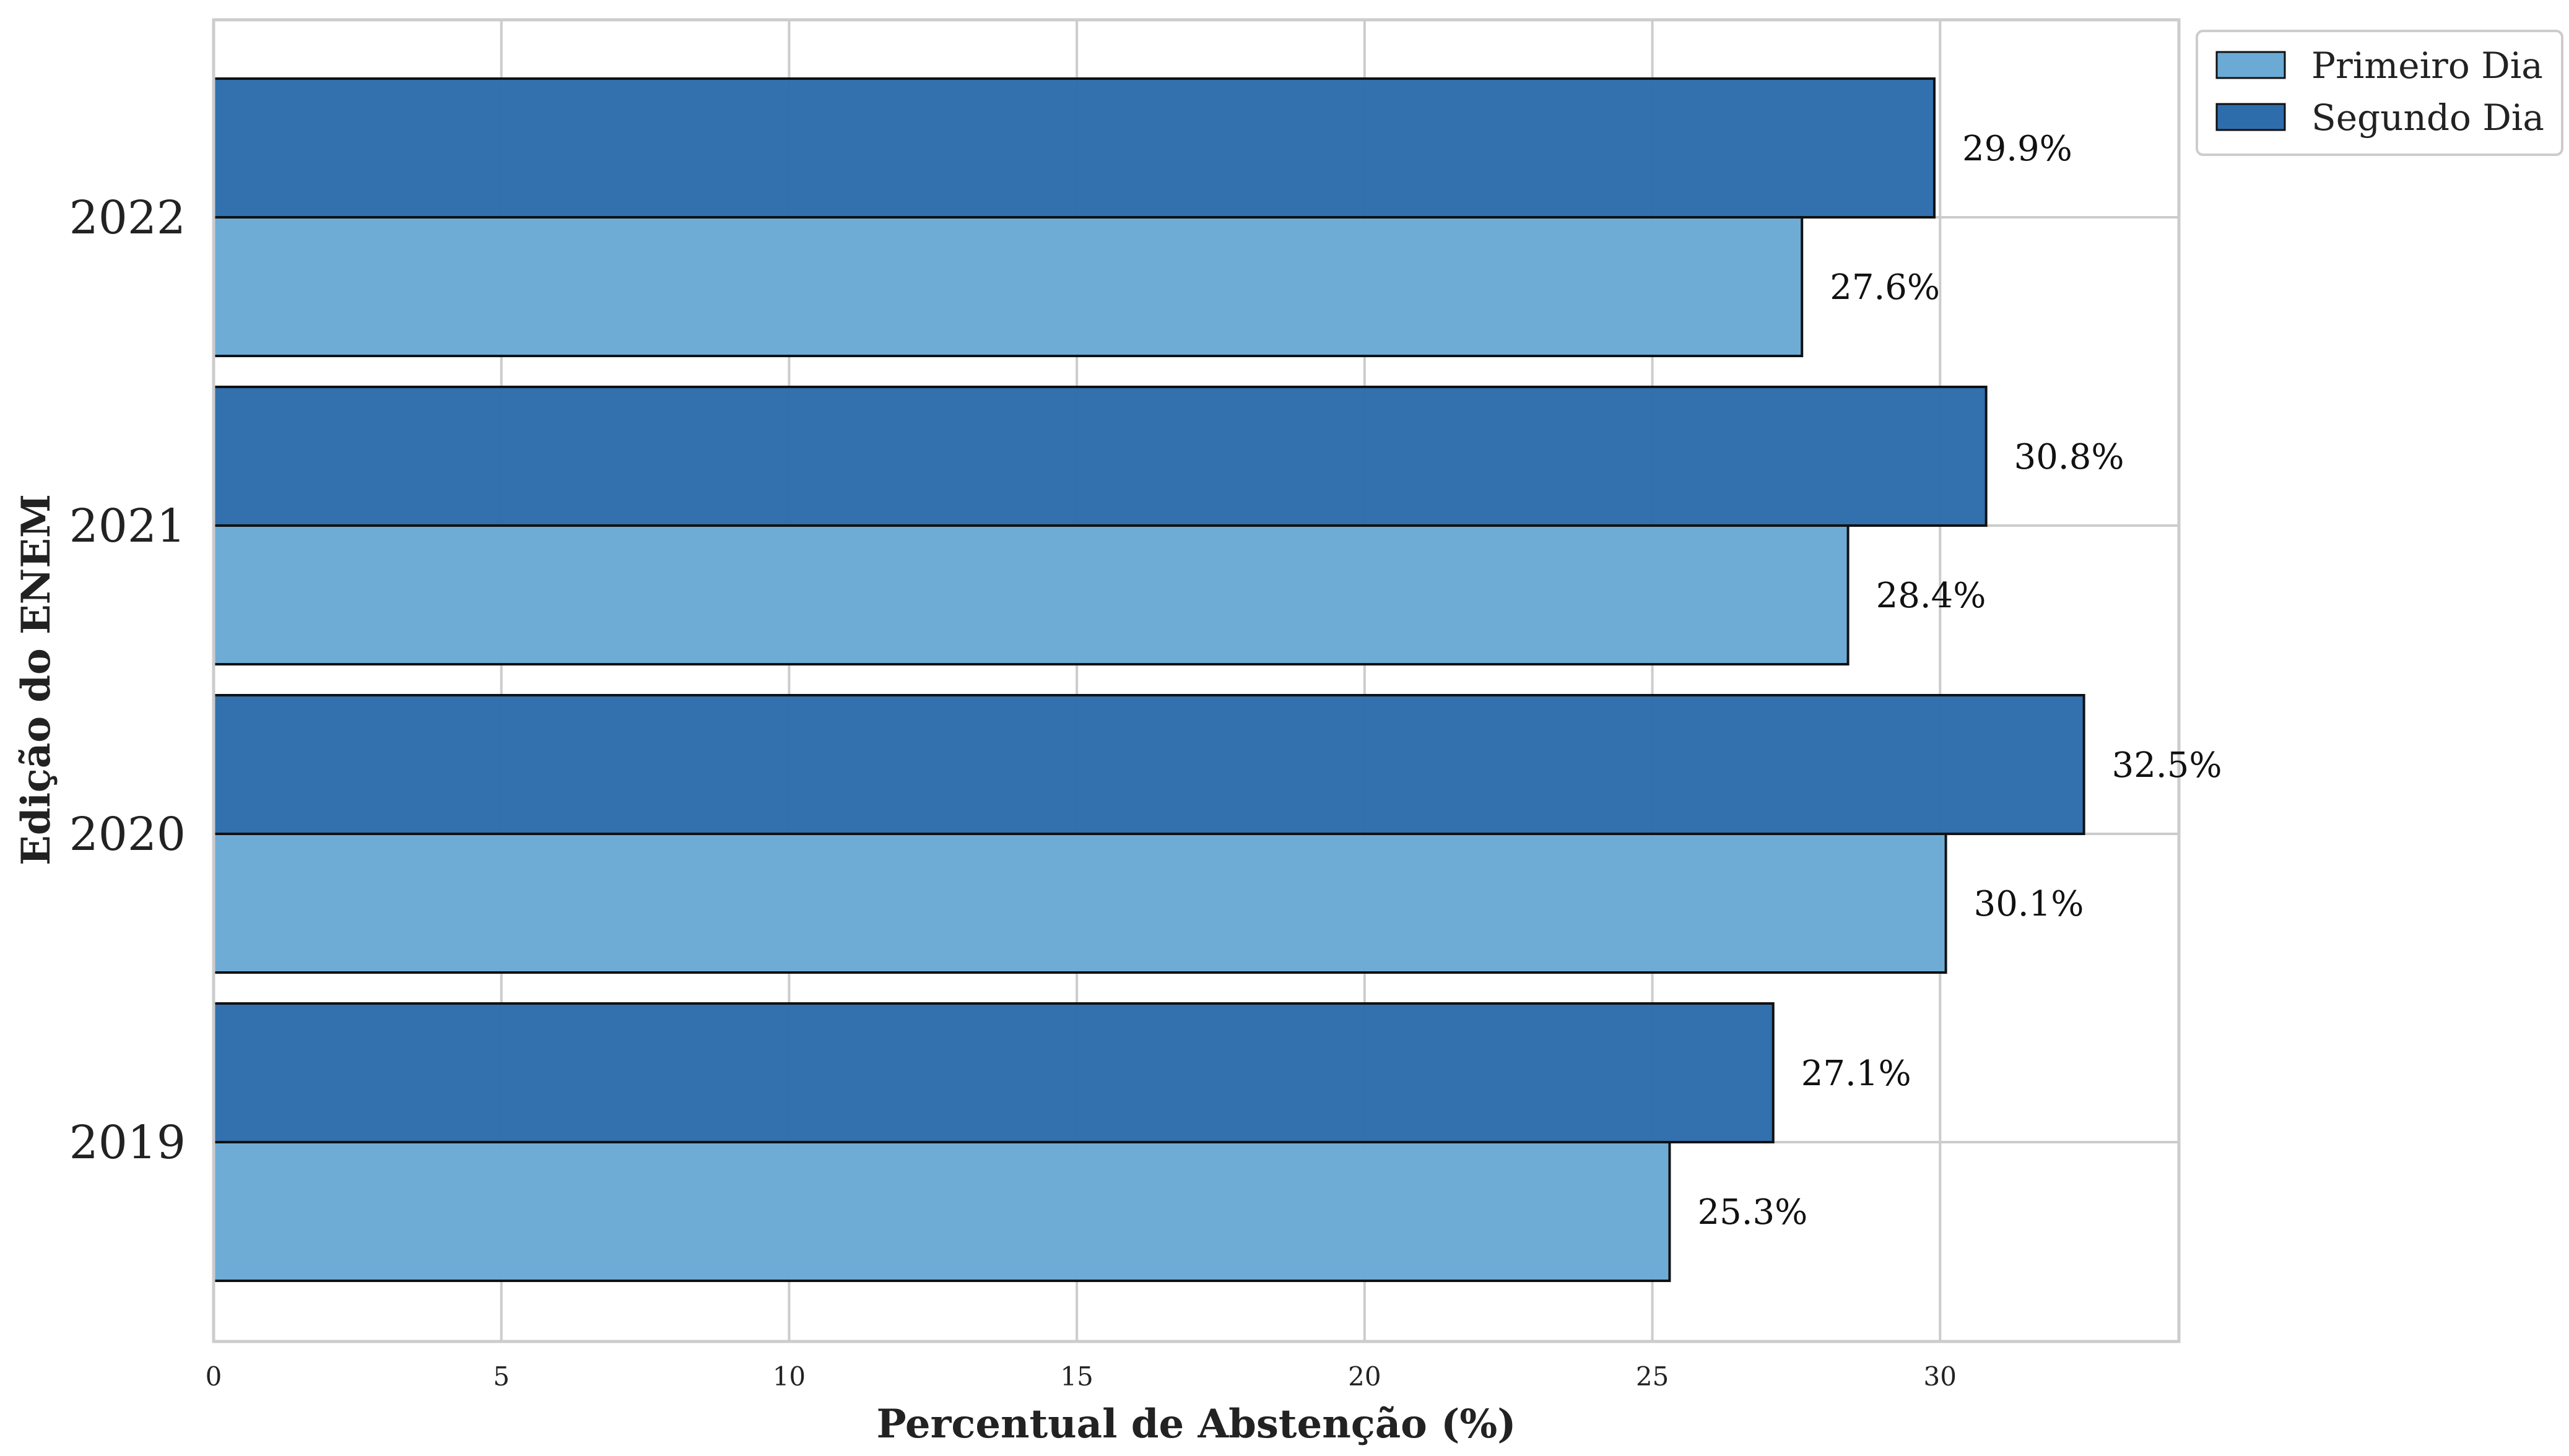  What do you see at coordinates (1364, 1377) in the screenshot?
I see `x-tick-label: 20` at bounding box center [1364, 1377].